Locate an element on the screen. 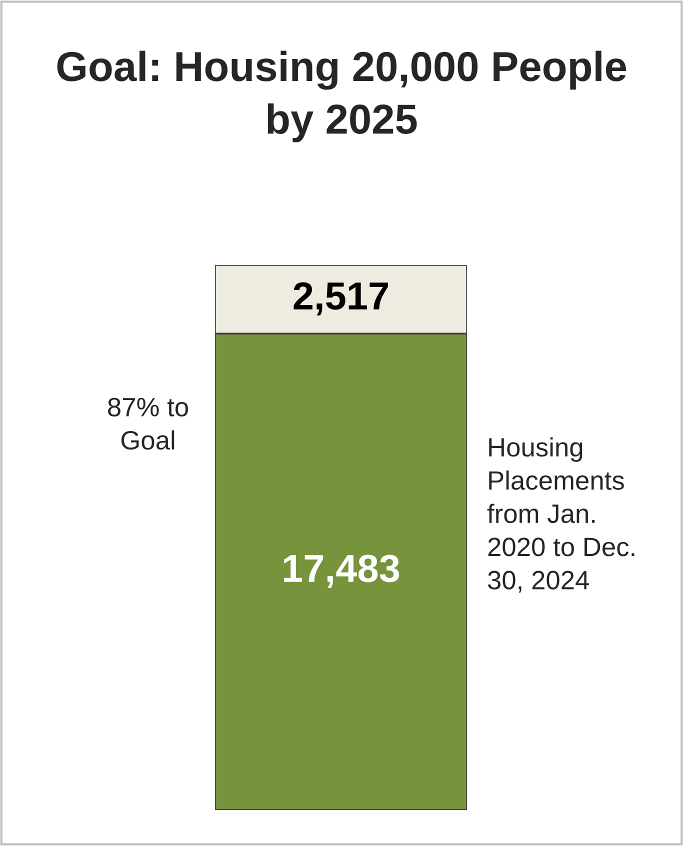 The width and height of the screenshot is (683, 846). chart-title: Goal: Housing 20,000 People by 2025 is located at coordinates (341, 96).